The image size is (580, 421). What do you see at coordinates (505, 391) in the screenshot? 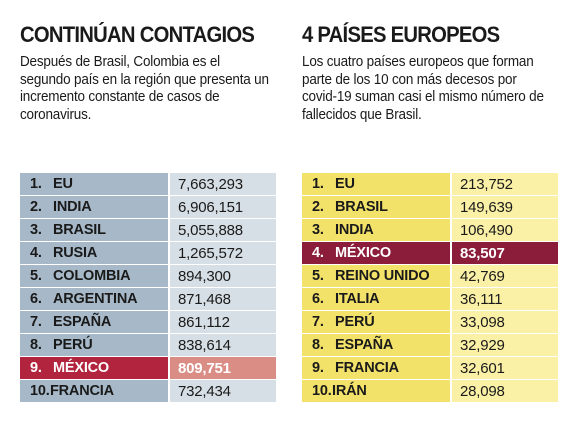
I see `value-cell: 28,098` at bounding box center [505, 391].